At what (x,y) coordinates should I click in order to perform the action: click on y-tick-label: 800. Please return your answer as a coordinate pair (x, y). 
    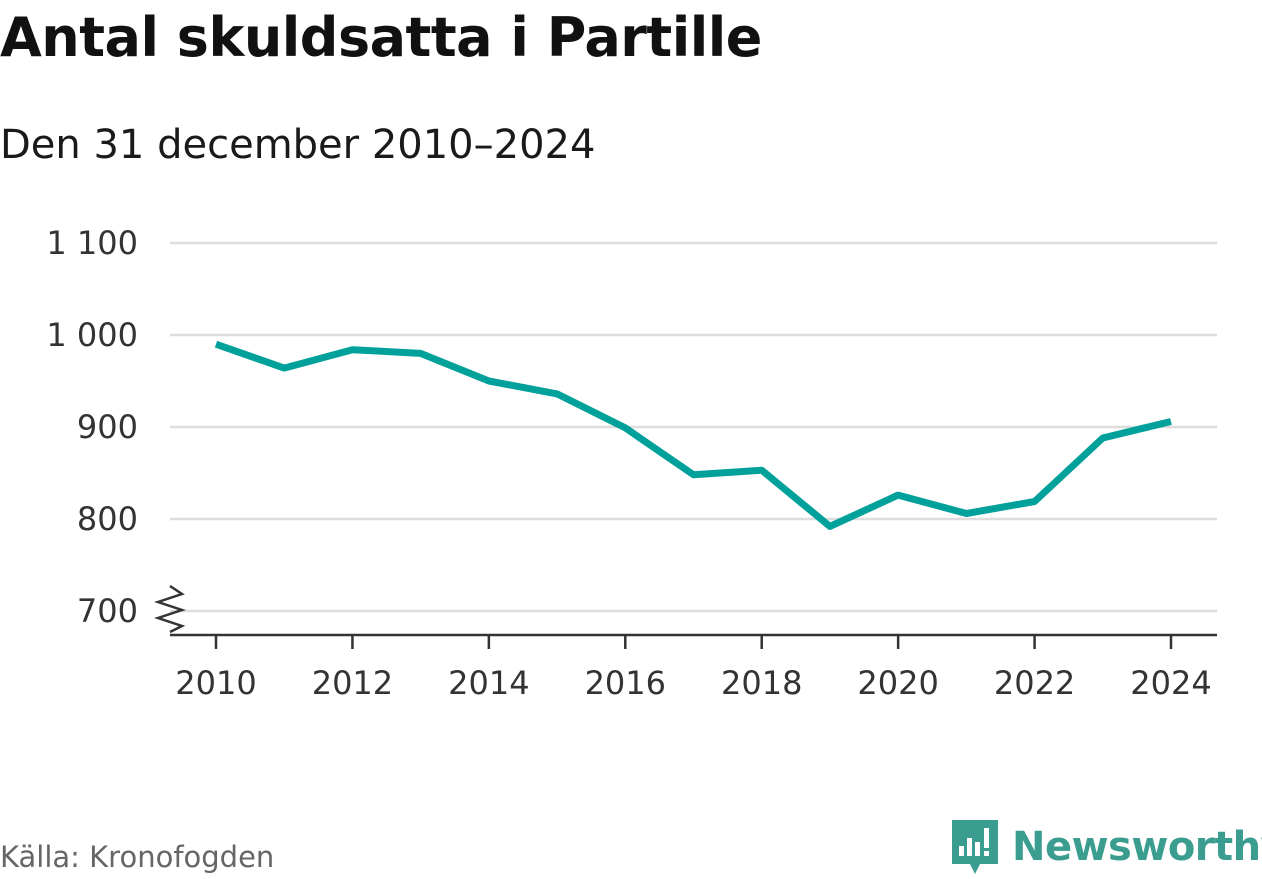
    Looking at the image, I should click on (107, 519).